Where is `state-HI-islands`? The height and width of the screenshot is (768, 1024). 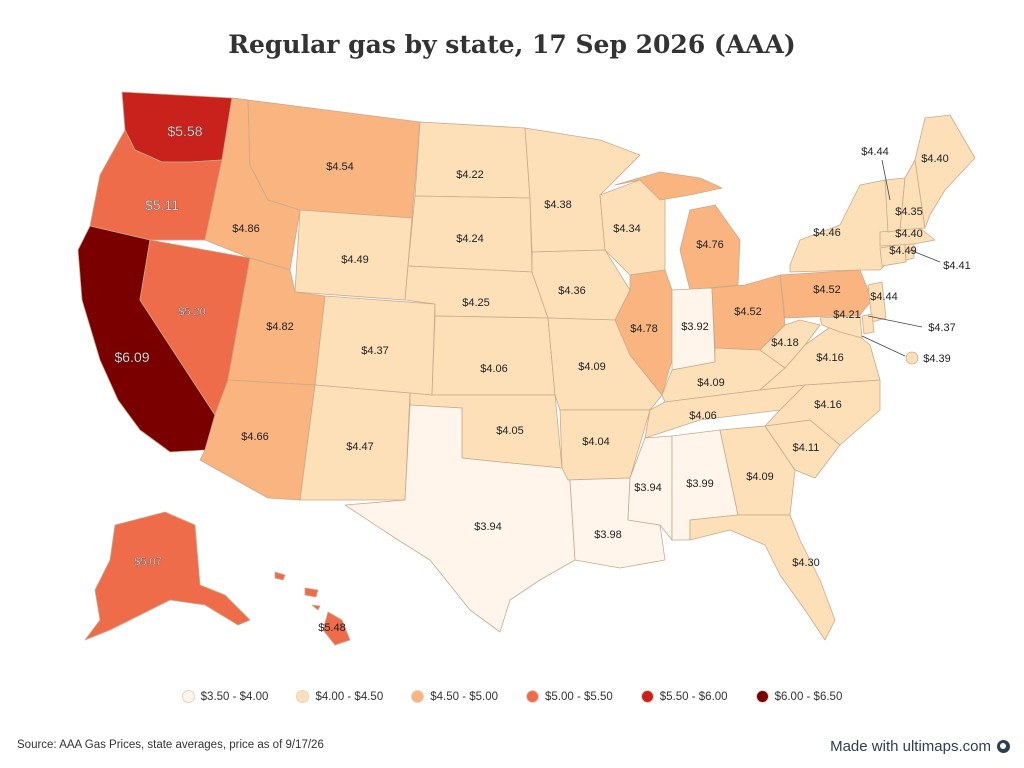 state-HI-islands is located at coordinates (297, 591).